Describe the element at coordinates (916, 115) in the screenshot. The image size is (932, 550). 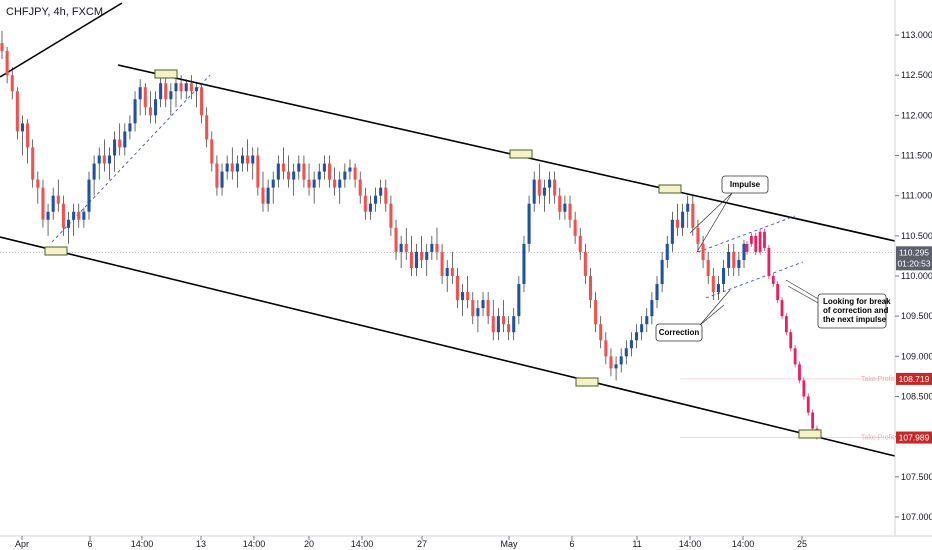
I see `y-tick-label: 112.000` at that location.